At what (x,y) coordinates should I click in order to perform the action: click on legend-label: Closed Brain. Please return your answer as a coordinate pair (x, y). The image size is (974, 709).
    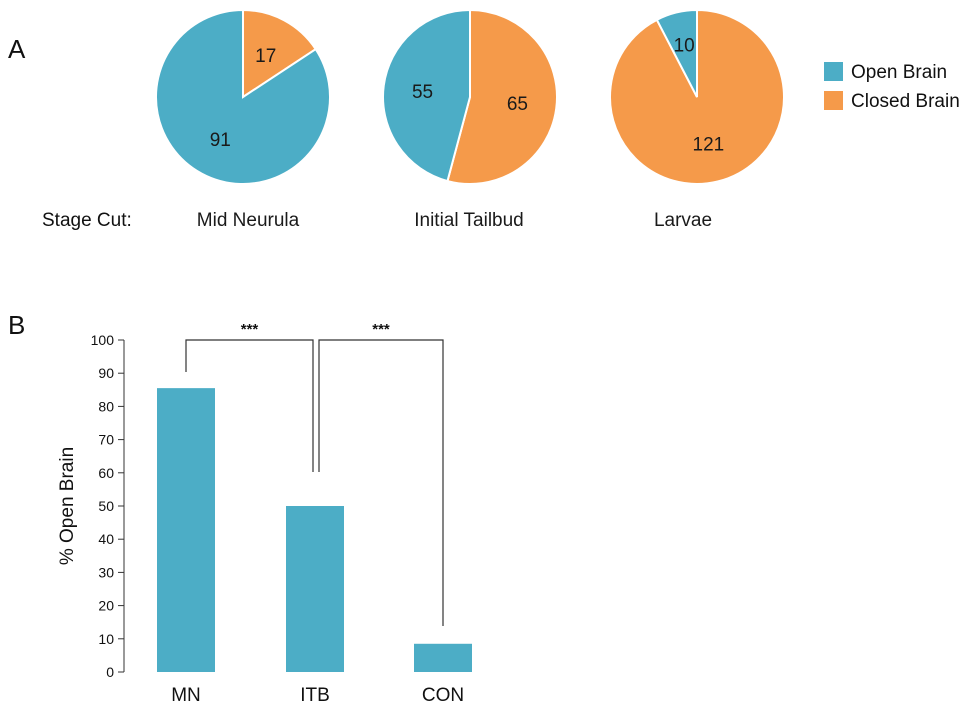
    Looking at the image, I should click on (905, 101).